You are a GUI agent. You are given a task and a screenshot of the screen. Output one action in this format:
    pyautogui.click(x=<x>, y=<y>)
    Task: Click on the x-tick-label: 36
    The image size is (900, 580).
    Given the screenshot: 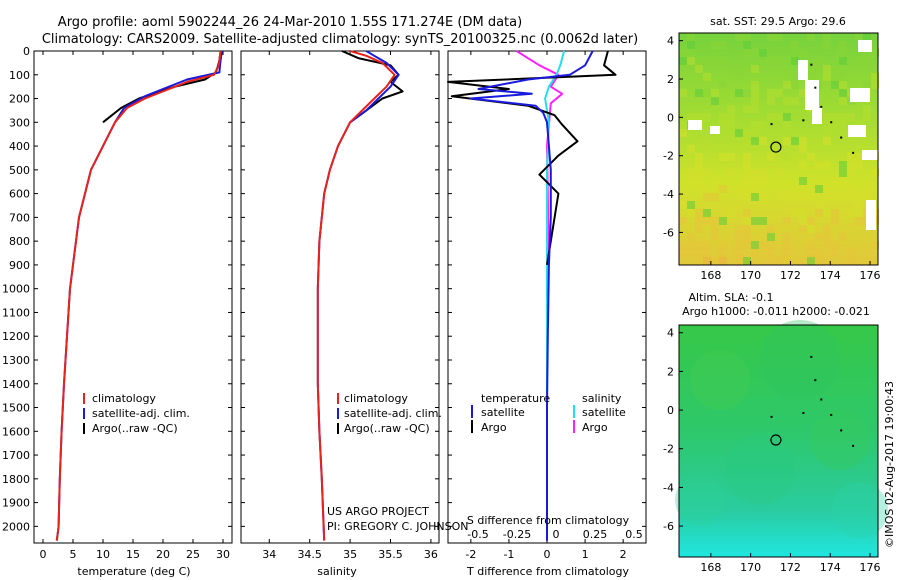 What is the action you would take?
    pyautogui.click(x=431, y=554)
    